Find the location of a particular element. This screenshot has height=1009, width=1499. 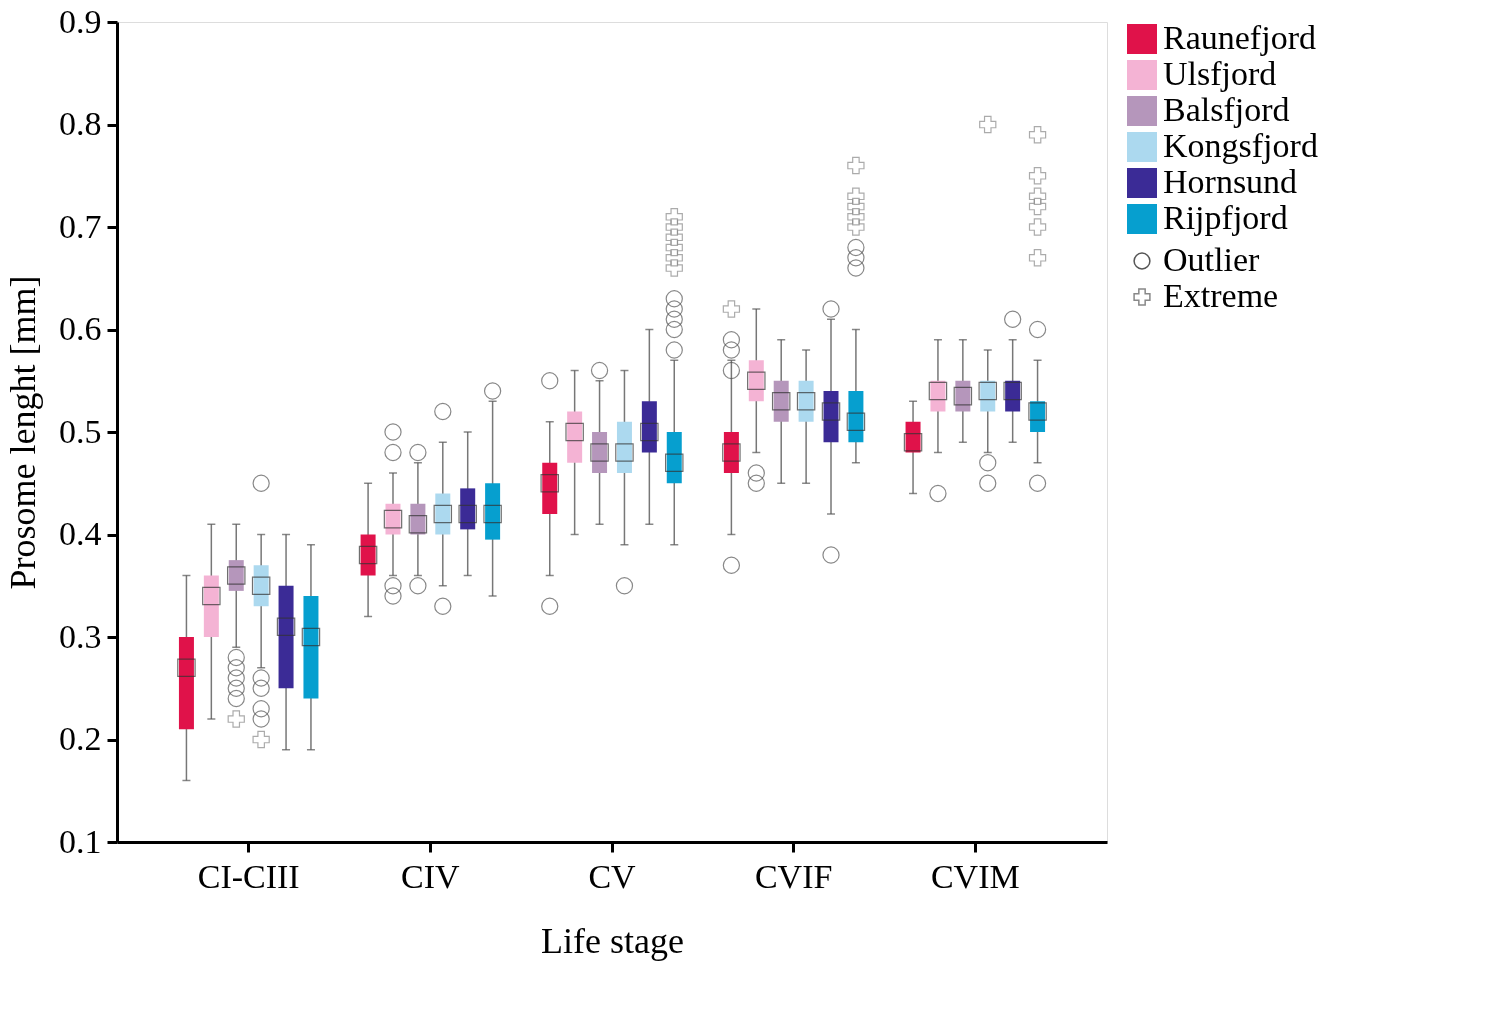

y-tick-label: 0.4 is located at coordinates (80, 533).